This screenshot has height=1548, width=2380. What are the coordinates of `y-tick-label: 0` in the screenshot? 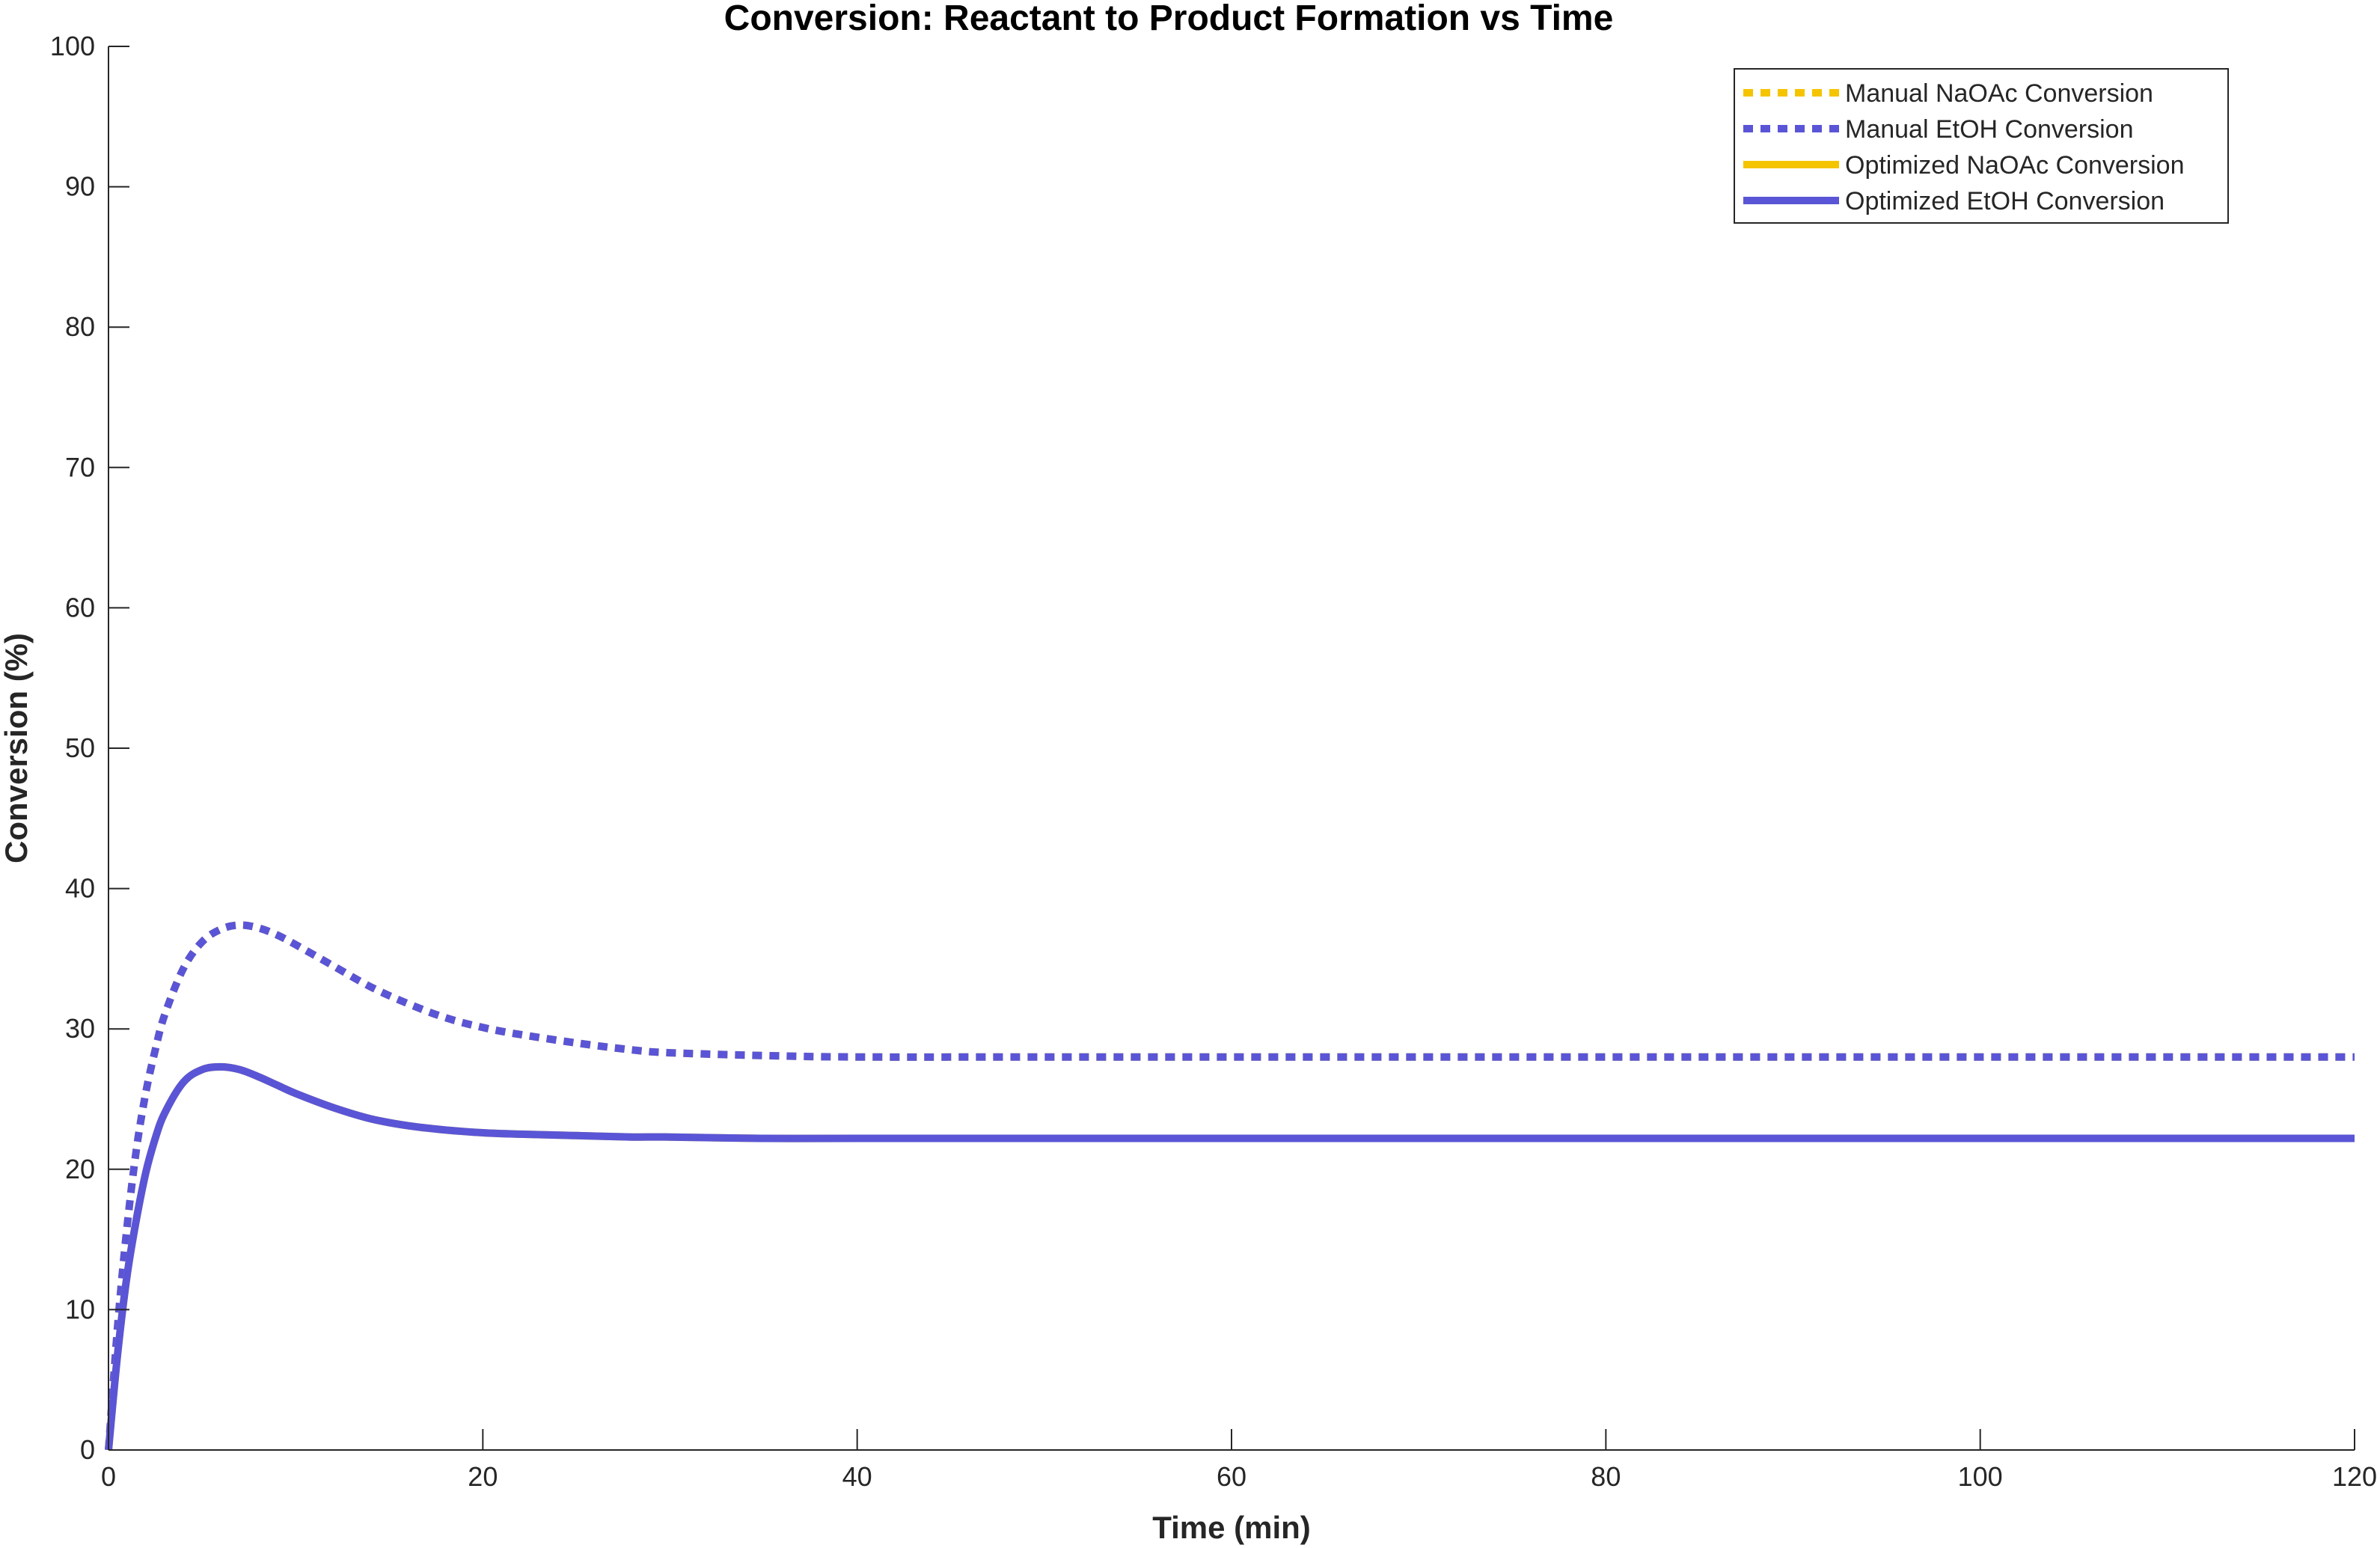 It's located at (87, 1450).